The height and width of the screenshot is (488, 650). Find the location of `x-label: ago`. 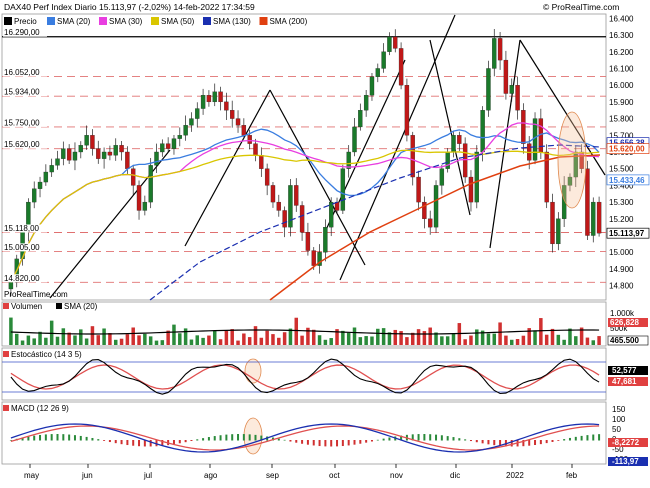

x-label: ago is located at coordinates (211, 475).